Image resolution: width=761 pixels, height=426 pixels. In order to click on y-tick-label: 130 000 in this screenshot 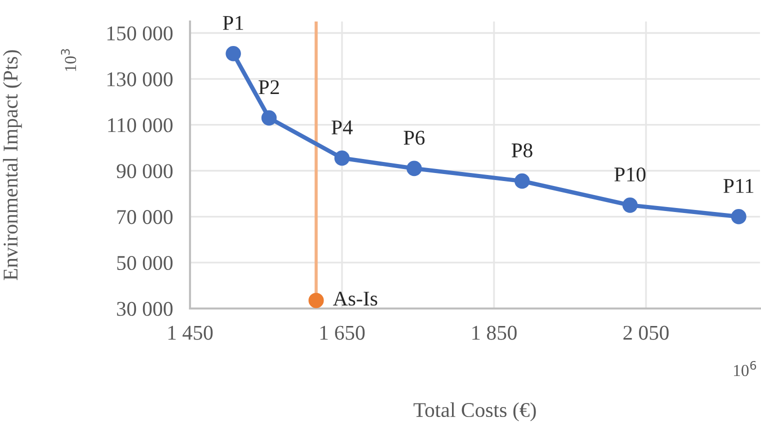, I will do `click(140, 79)`.